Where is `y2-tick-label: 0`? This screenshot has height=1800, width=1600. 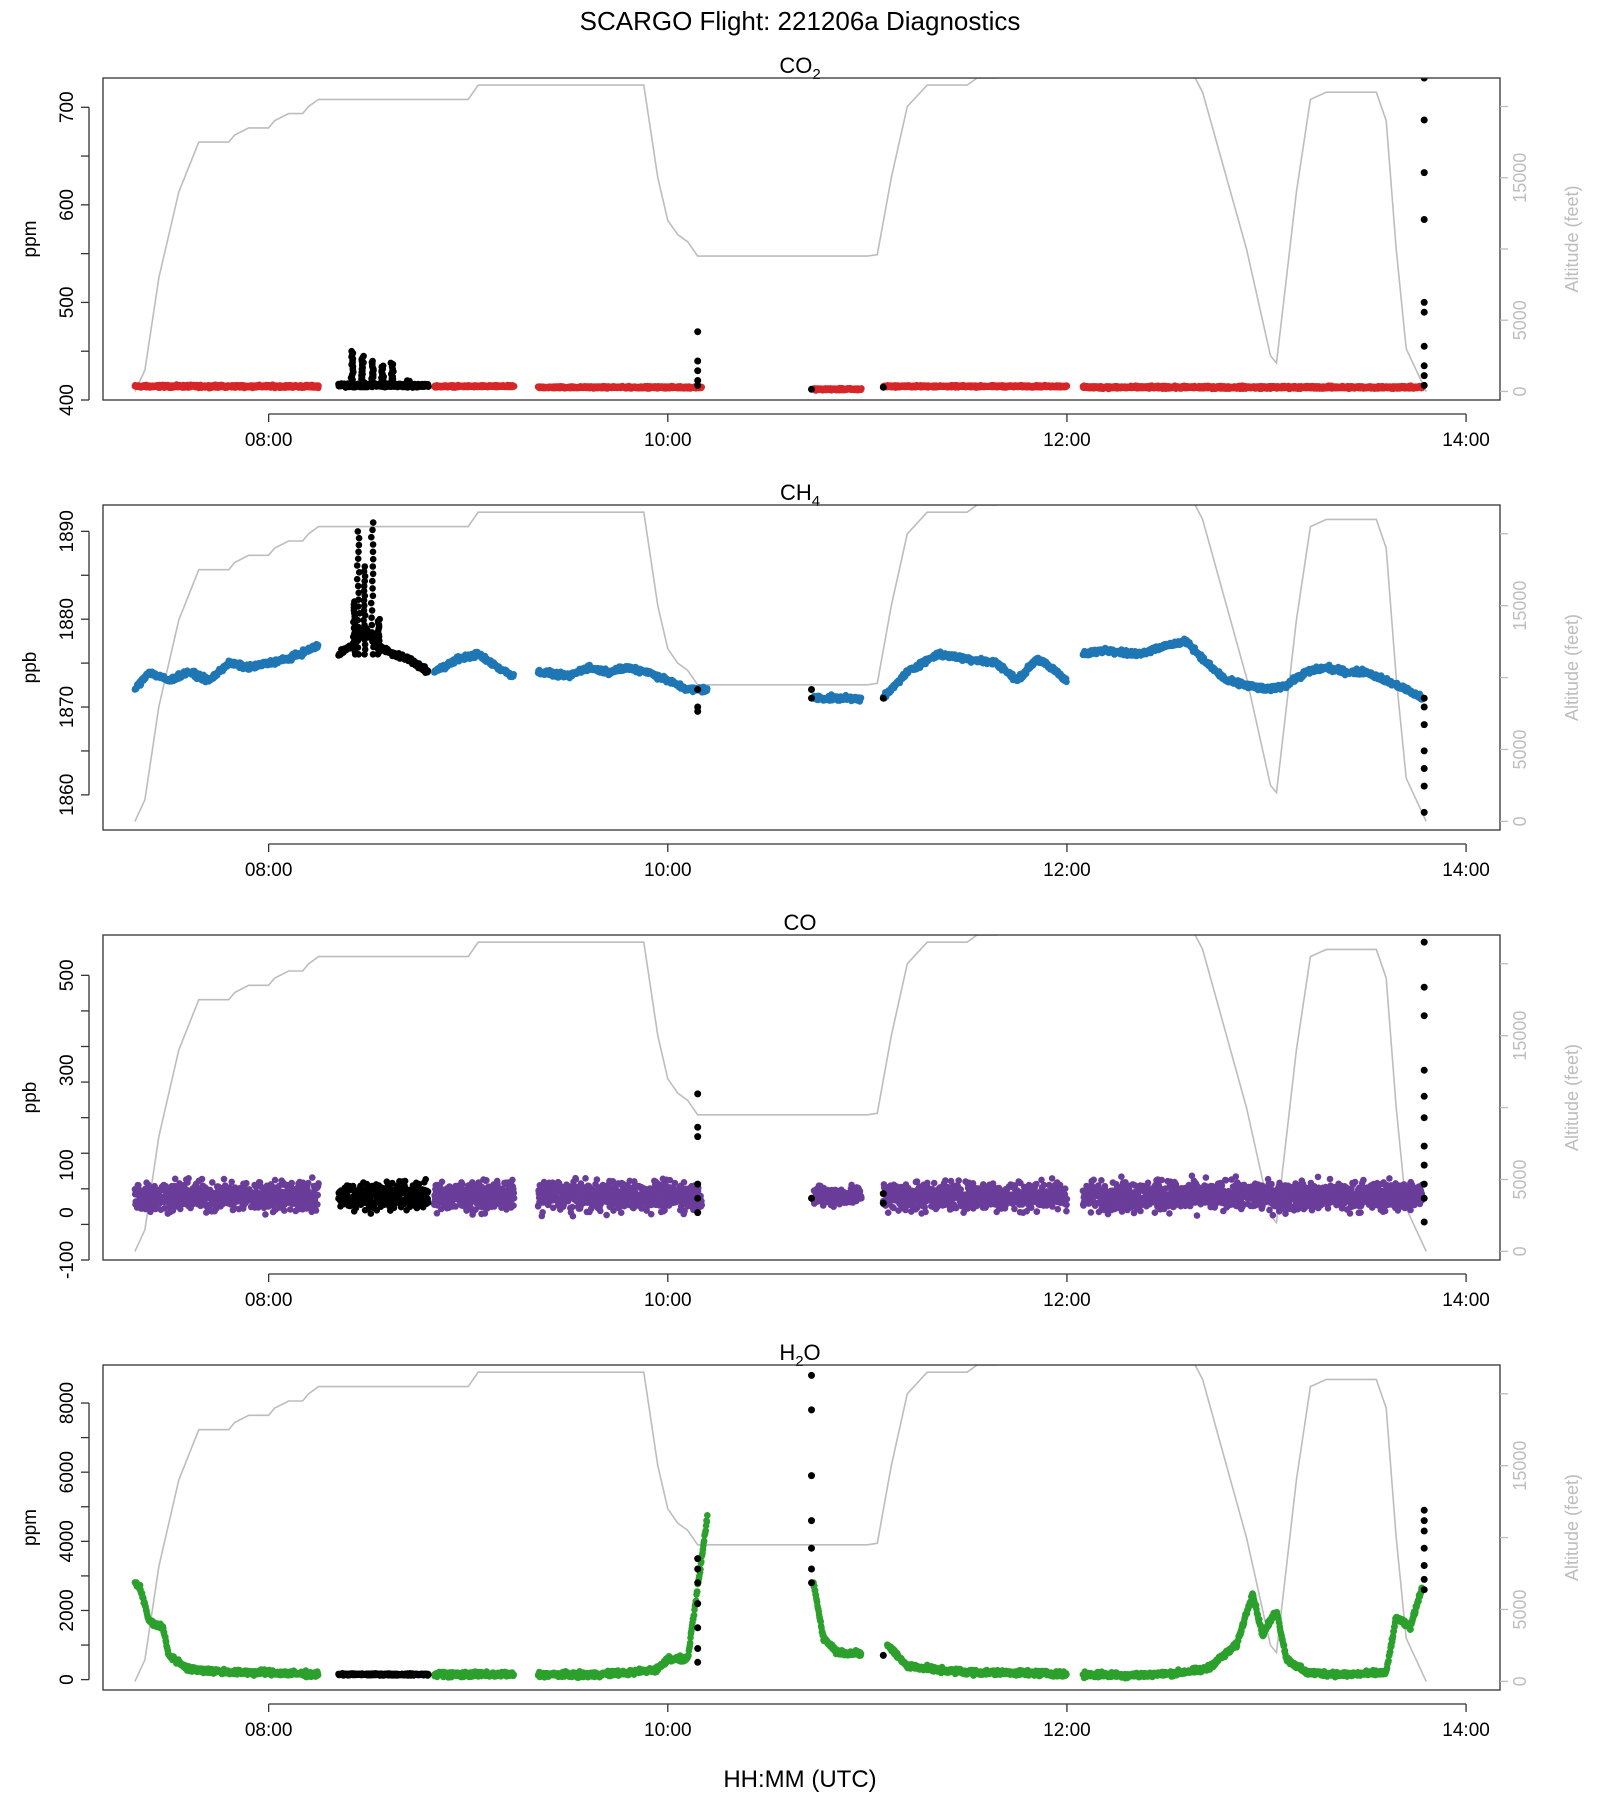 y2-tick-label: 0 is located at coordinates (1520, 391).